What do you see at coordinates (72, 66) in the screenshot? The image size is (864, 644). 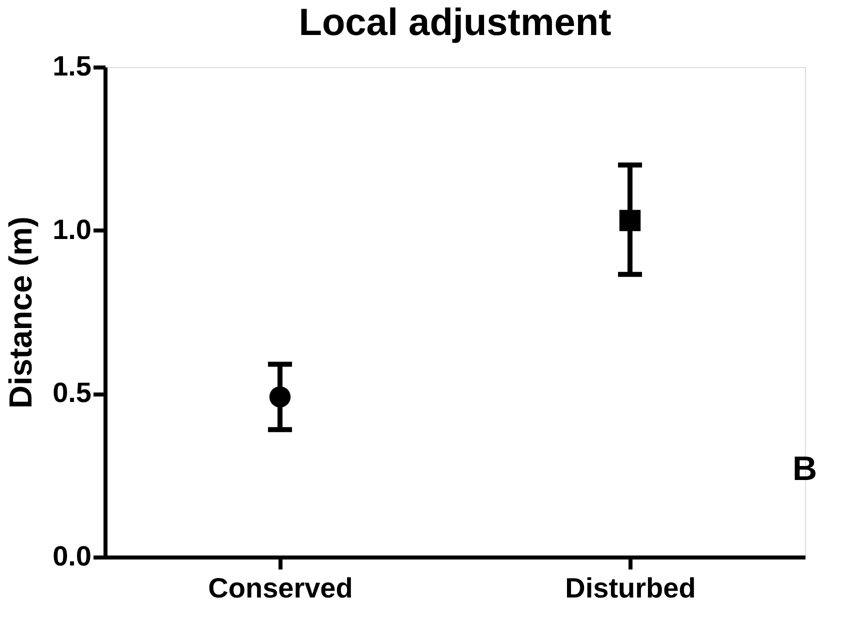 I see `y-tick-label: 1.5` at bounding box center [72, 66].